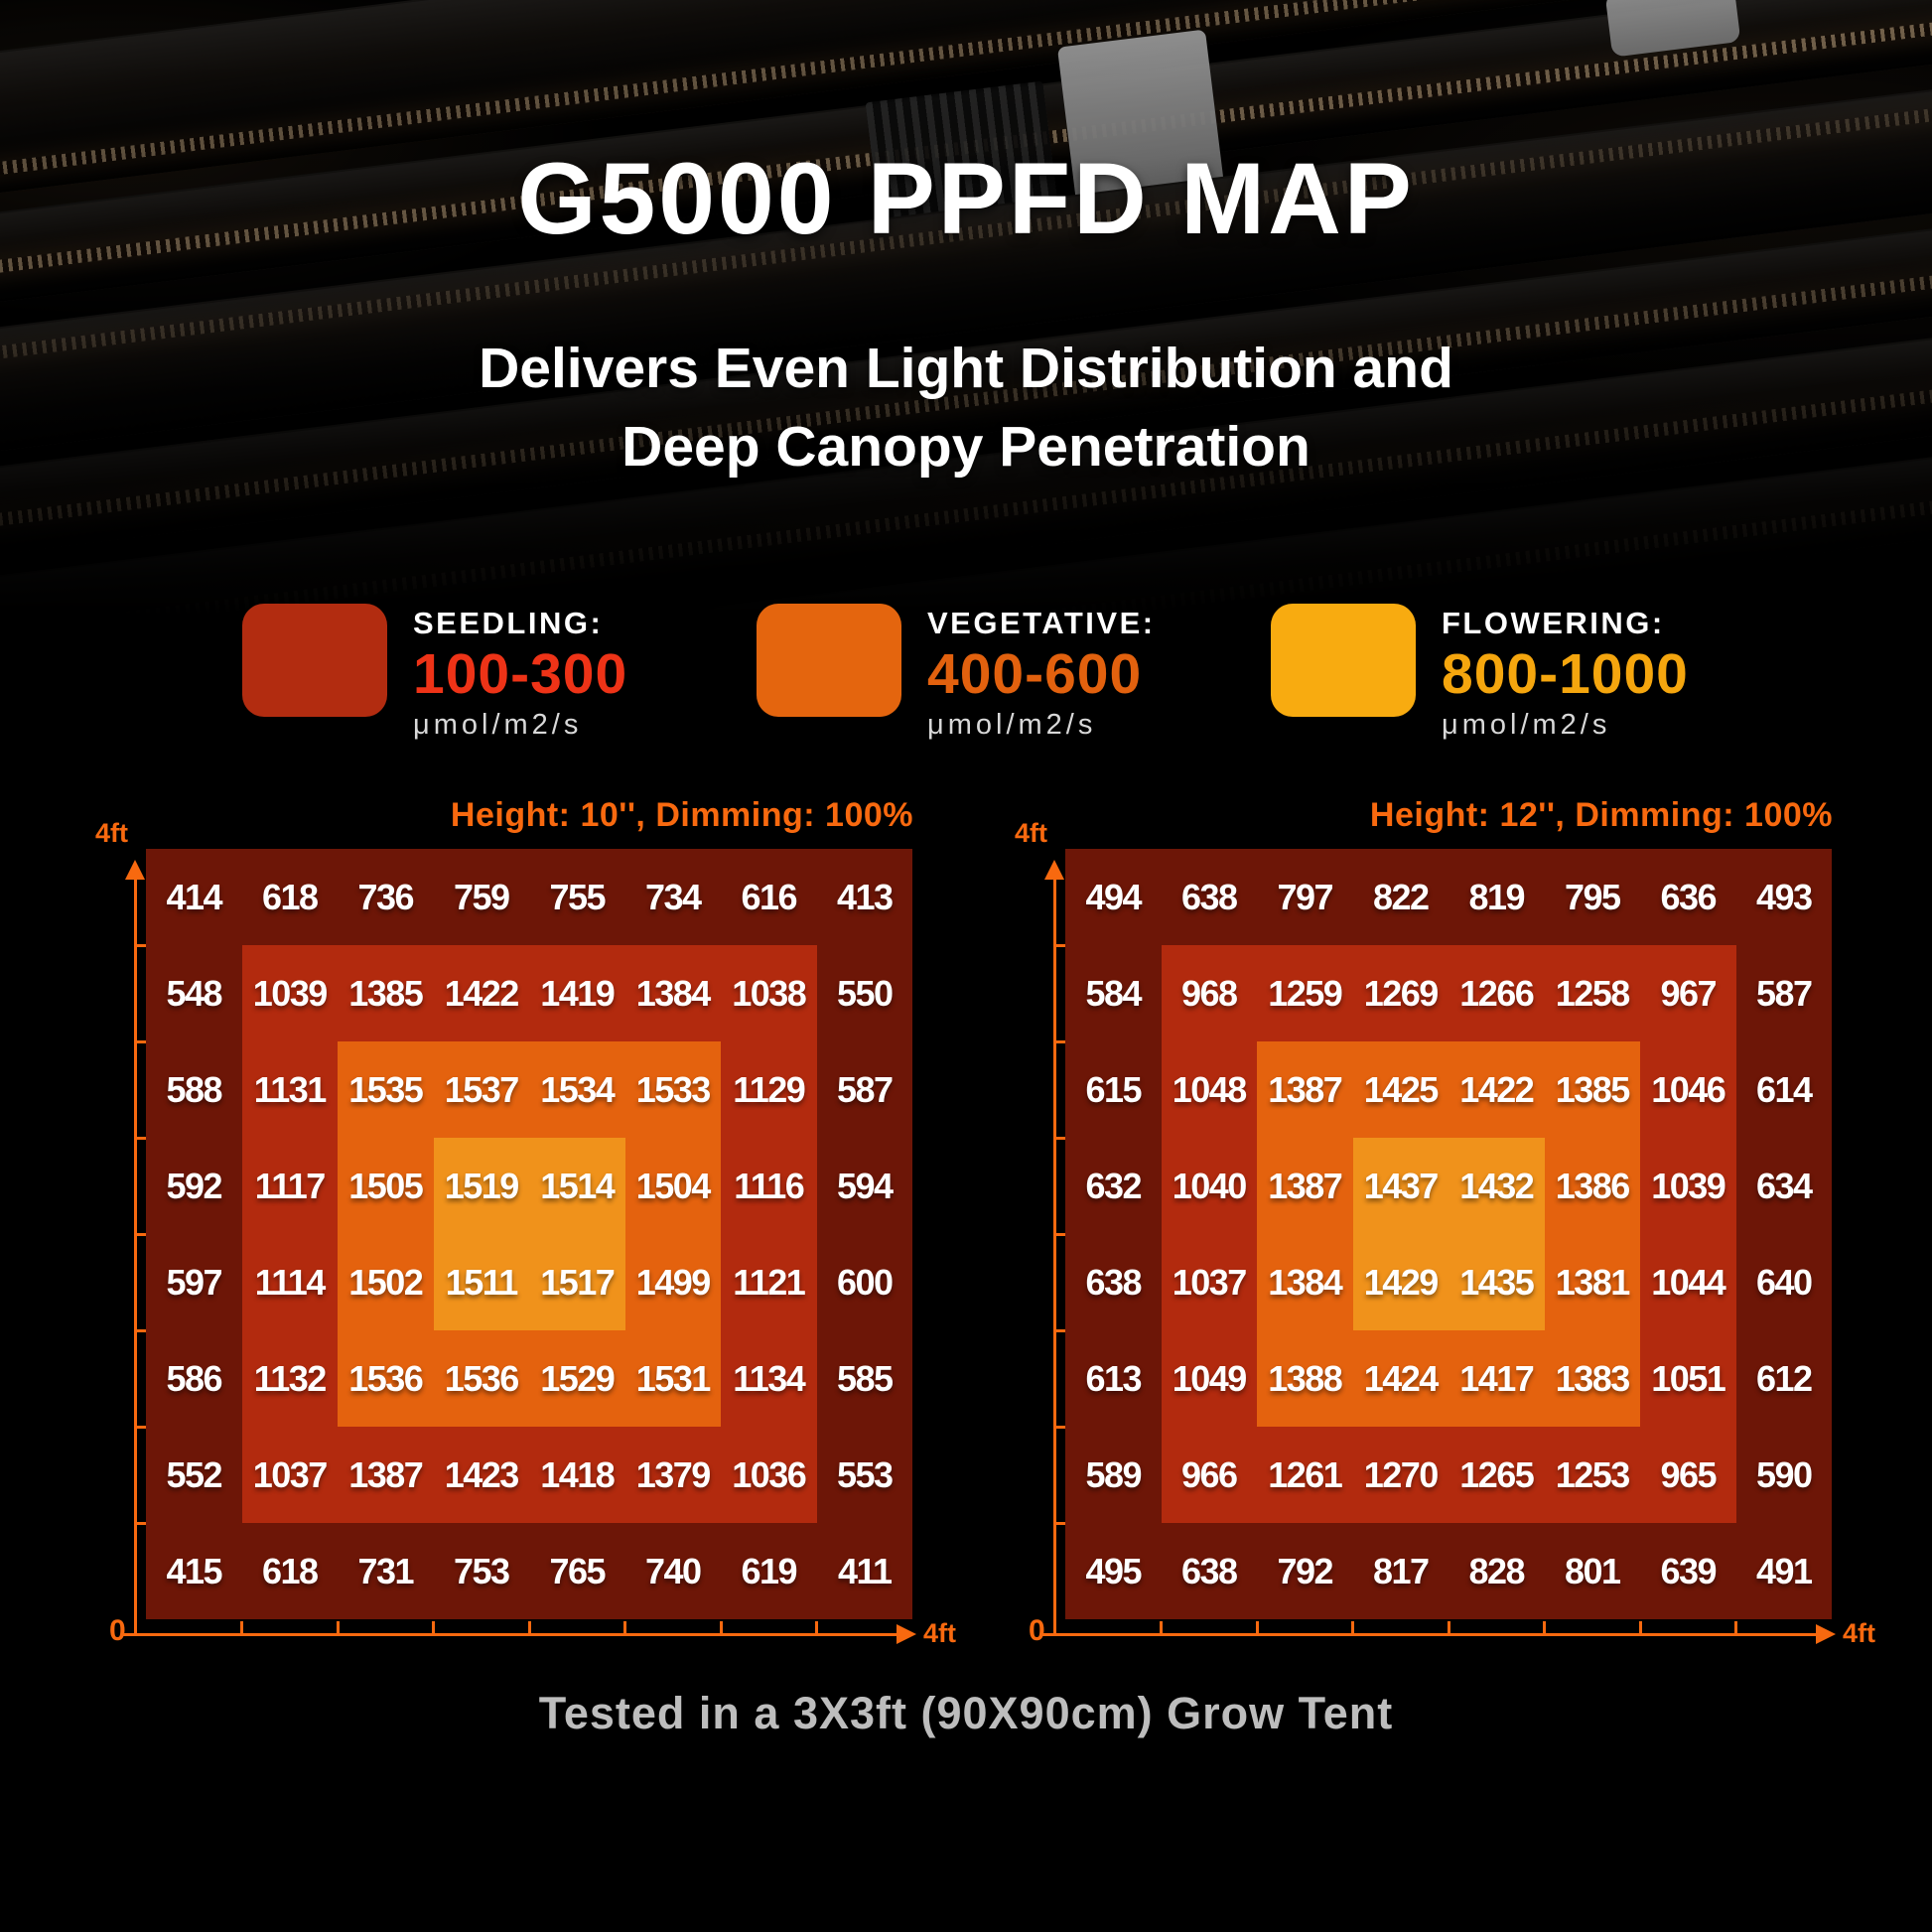 The image size is (1932, 1932). I want to click on seedling-color-swatch, so click(314, 660).